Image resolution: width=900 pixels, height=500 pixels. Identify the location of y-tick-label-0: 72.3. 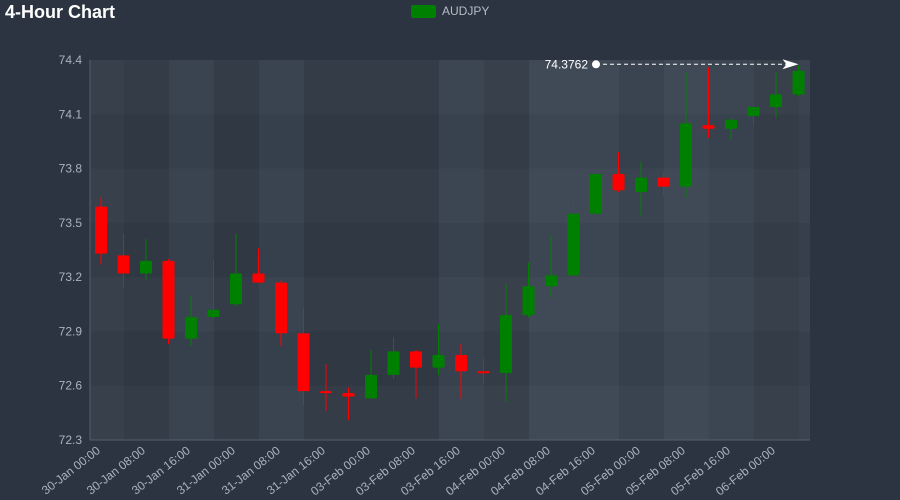
(71, 440).